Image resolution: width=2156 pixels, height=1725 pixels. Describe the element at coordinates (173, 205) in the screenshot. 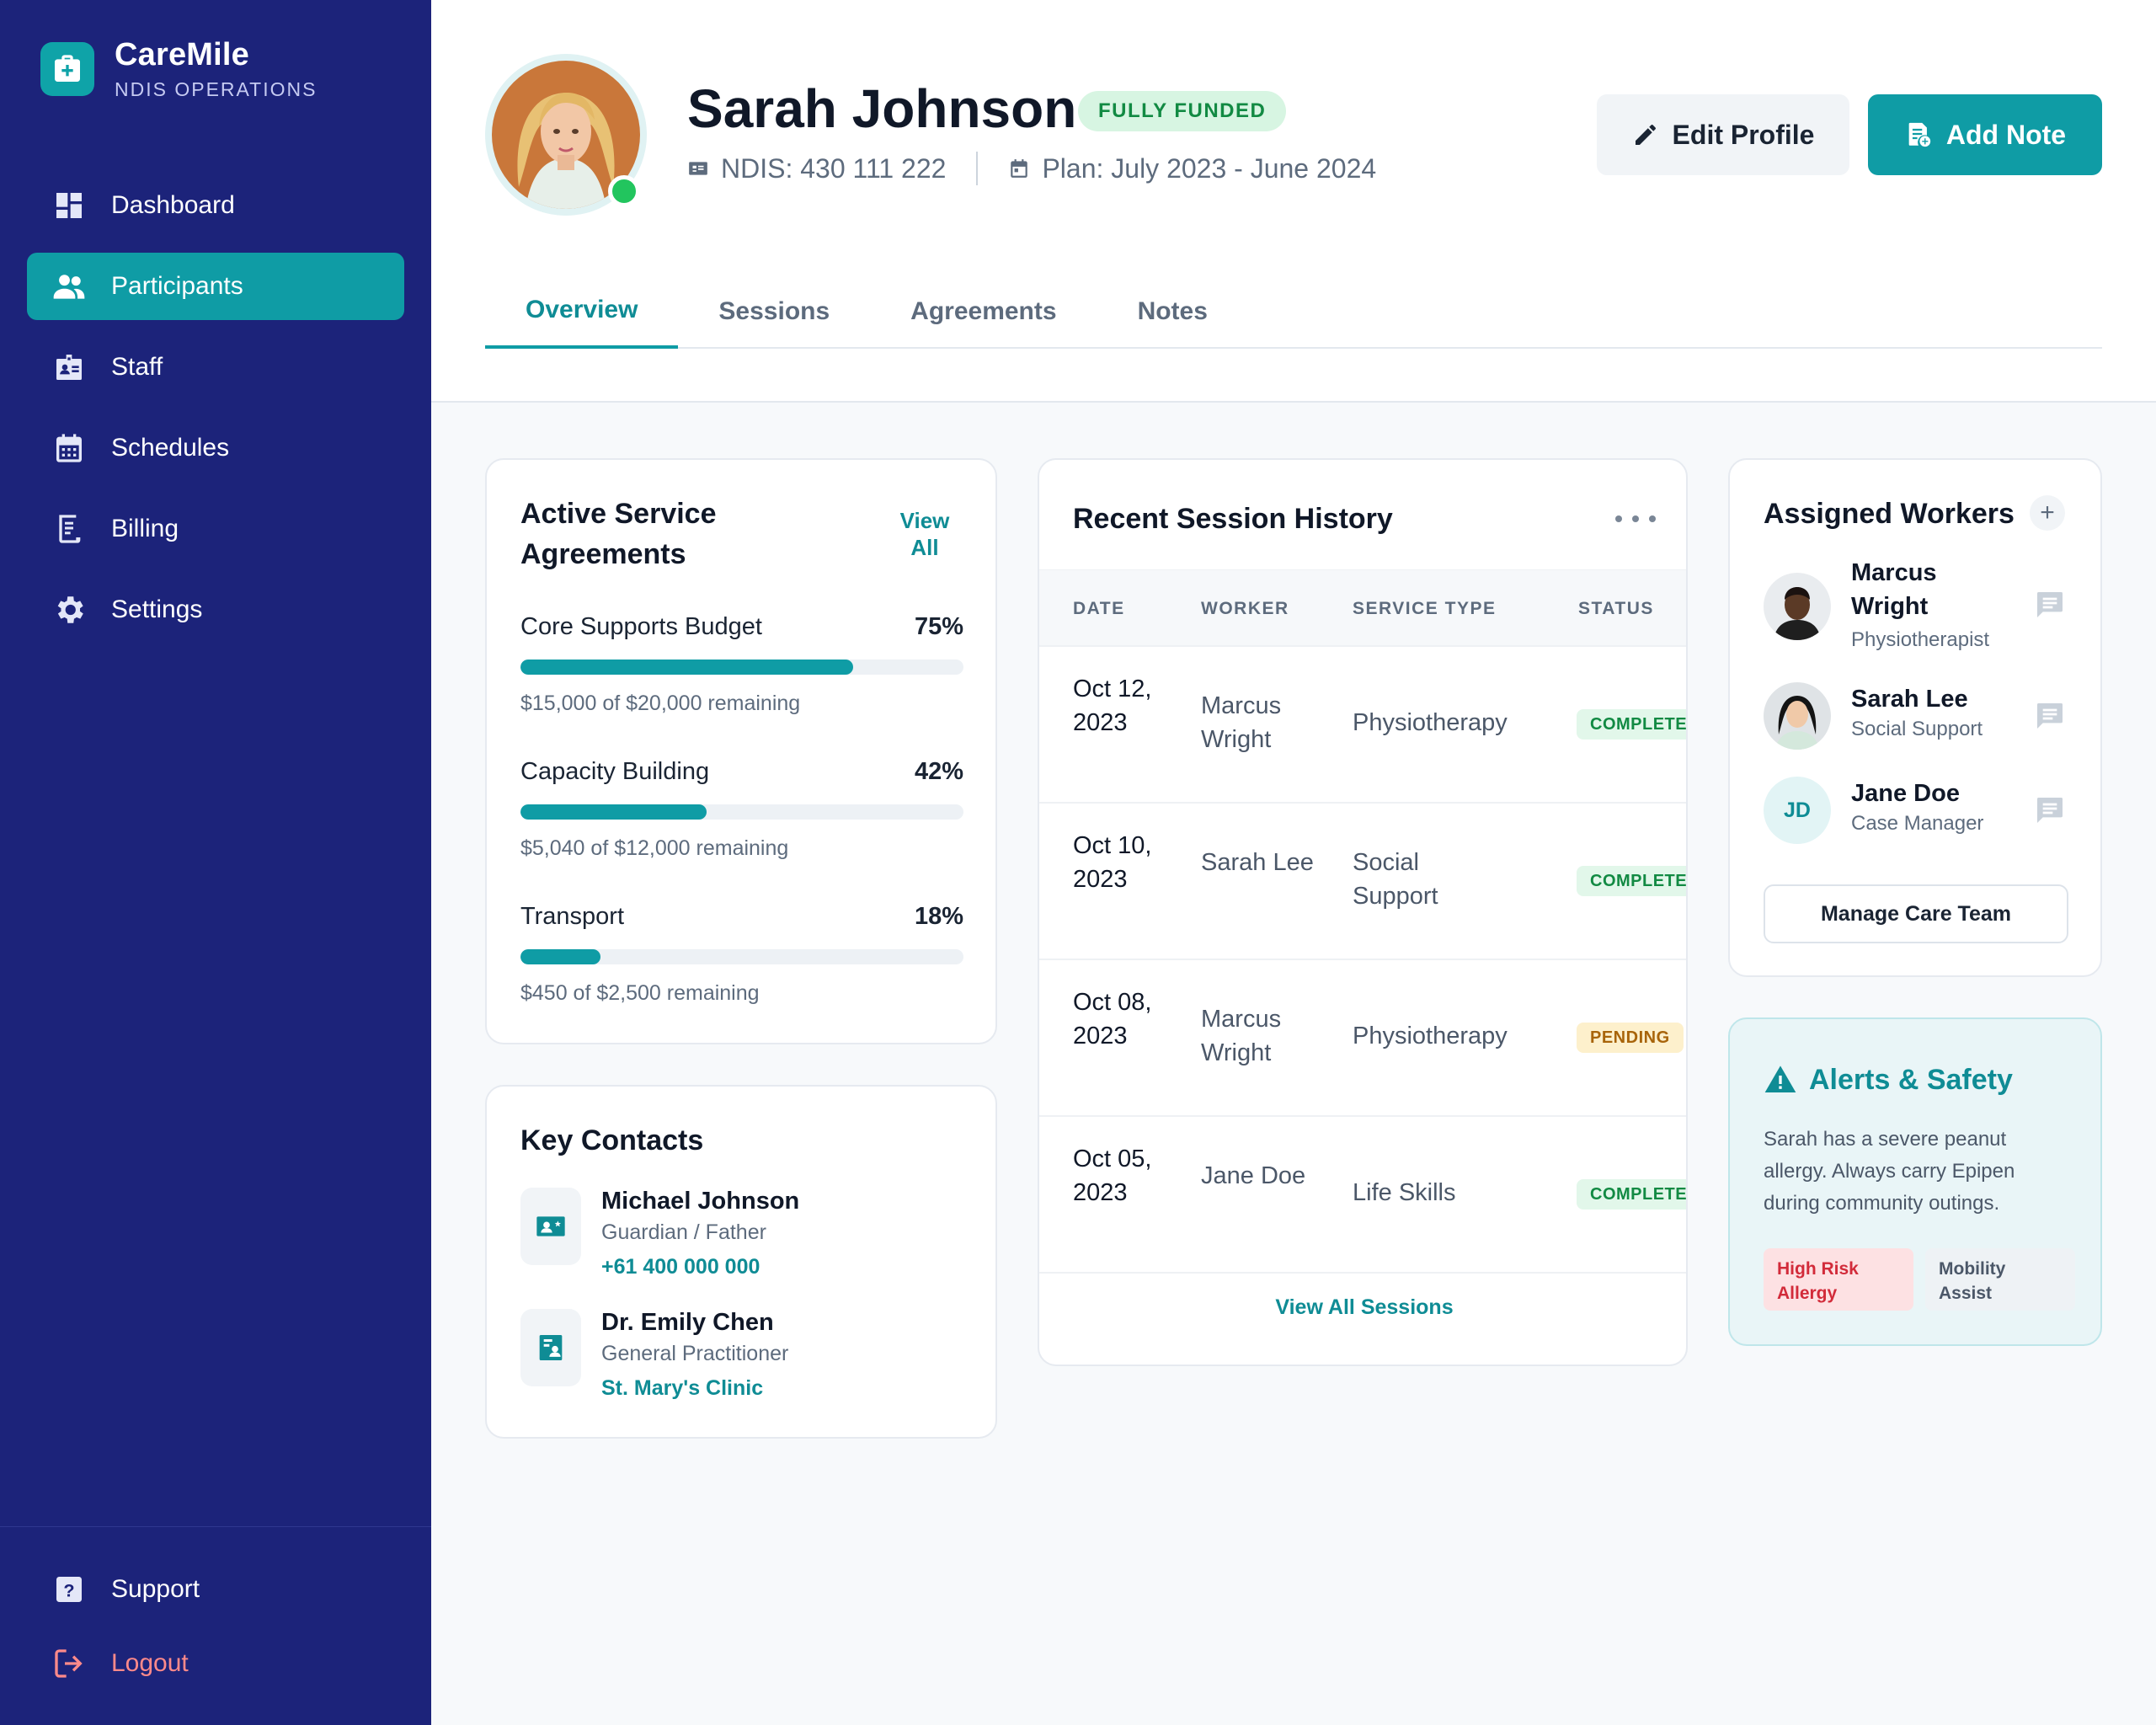

I see `nav-label: Dashboard` at that location.